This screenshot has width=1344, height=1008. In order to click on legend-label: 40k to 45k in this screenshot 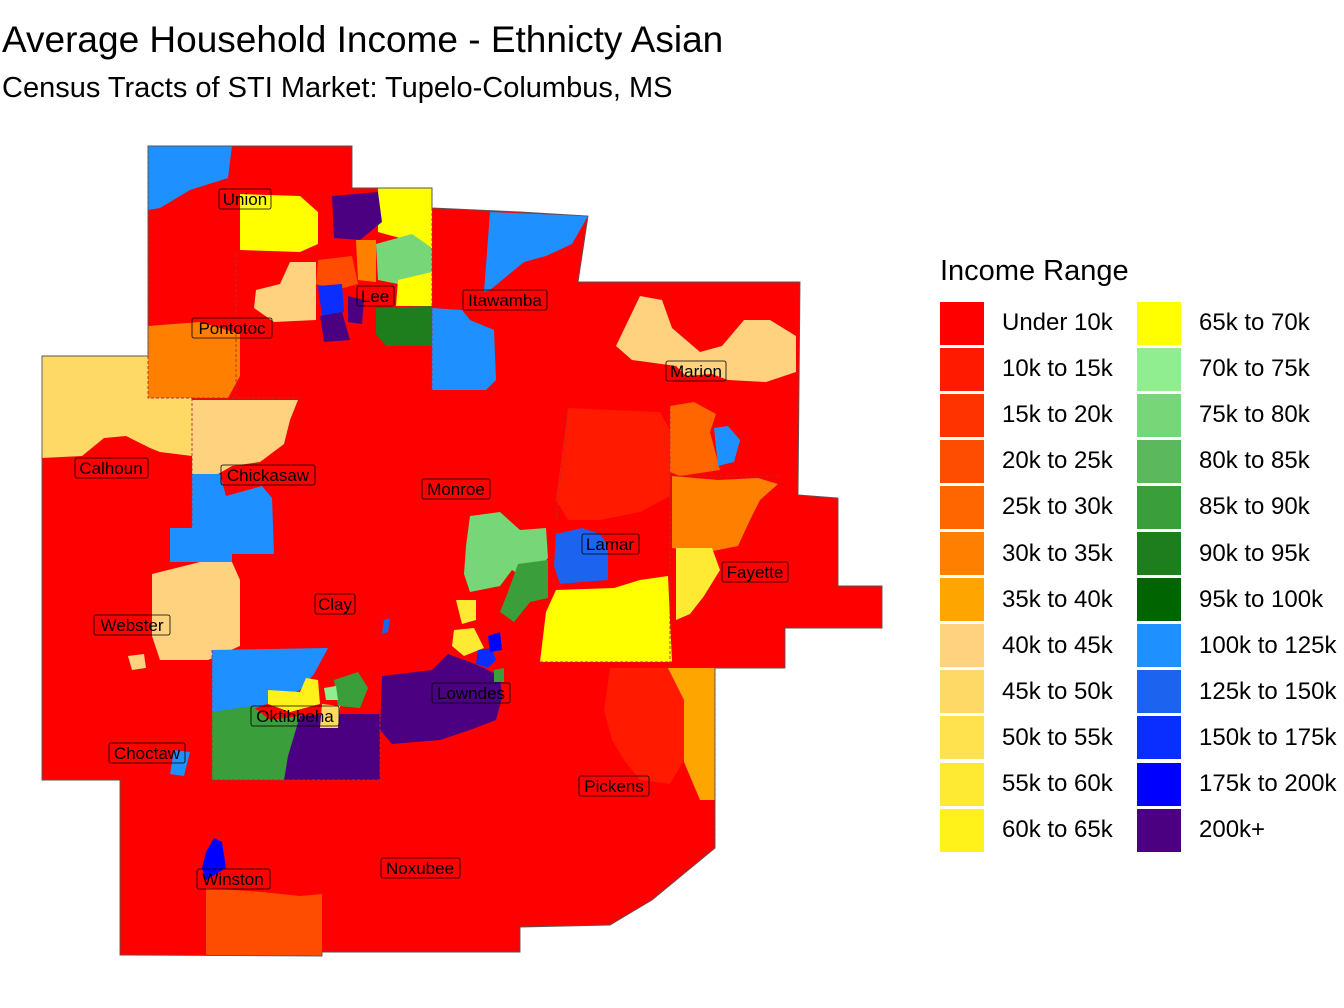, I will do `click(1057, 645)`.